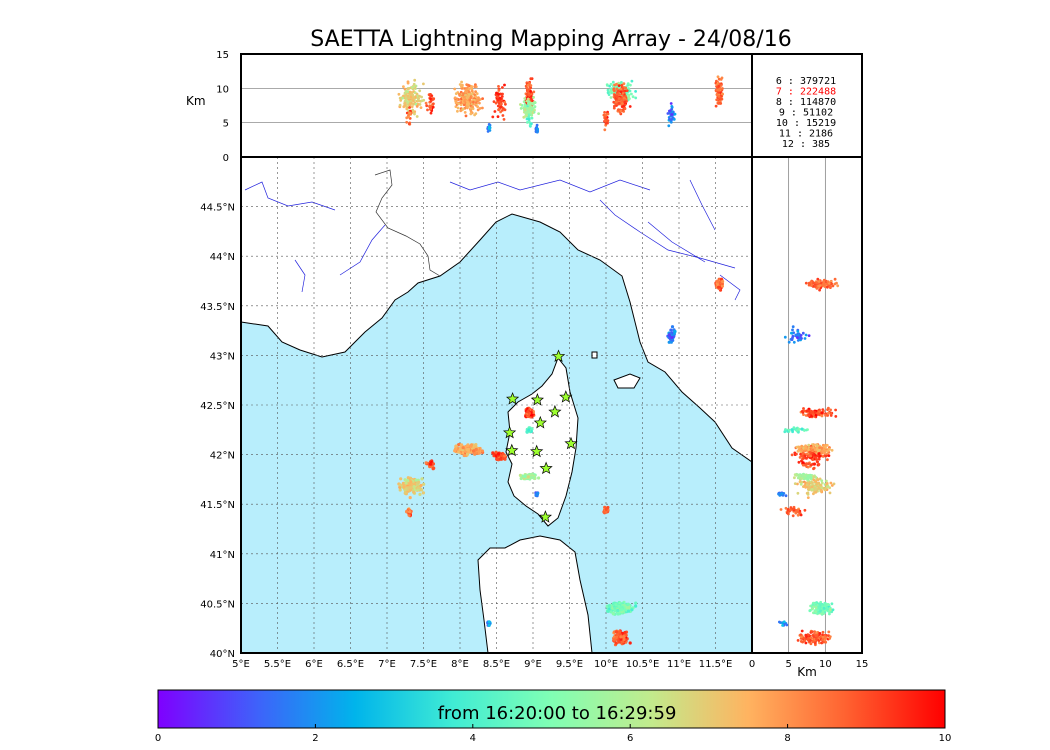  I want to click on longitude-tick-label: 11.5°E, so click(716, 664).